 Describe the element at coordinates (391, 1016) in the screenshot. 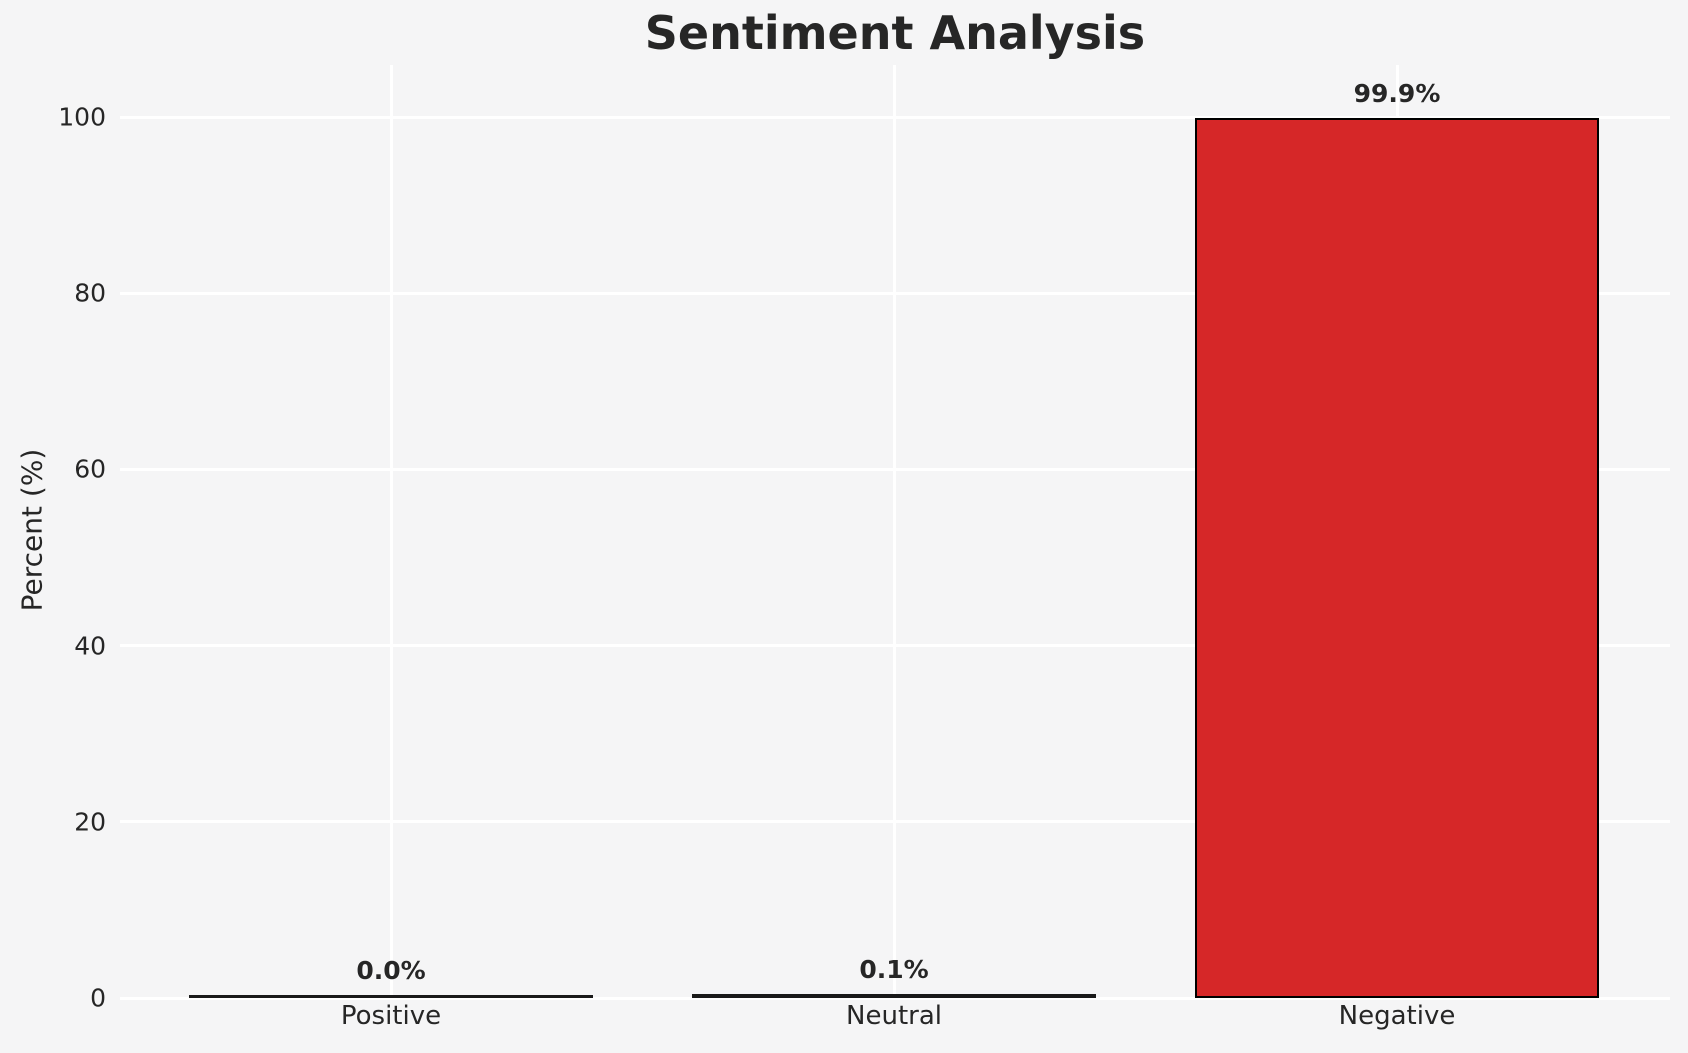

I see `x-tick-label-positive: Positive` at that location.